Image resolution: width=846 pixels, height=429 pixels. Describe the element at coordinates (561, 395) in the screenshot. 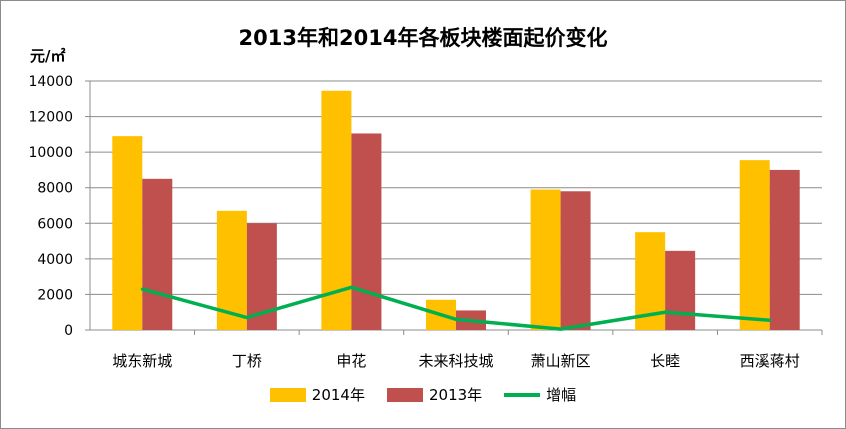

I see `legend-label: 增幅` at that location.